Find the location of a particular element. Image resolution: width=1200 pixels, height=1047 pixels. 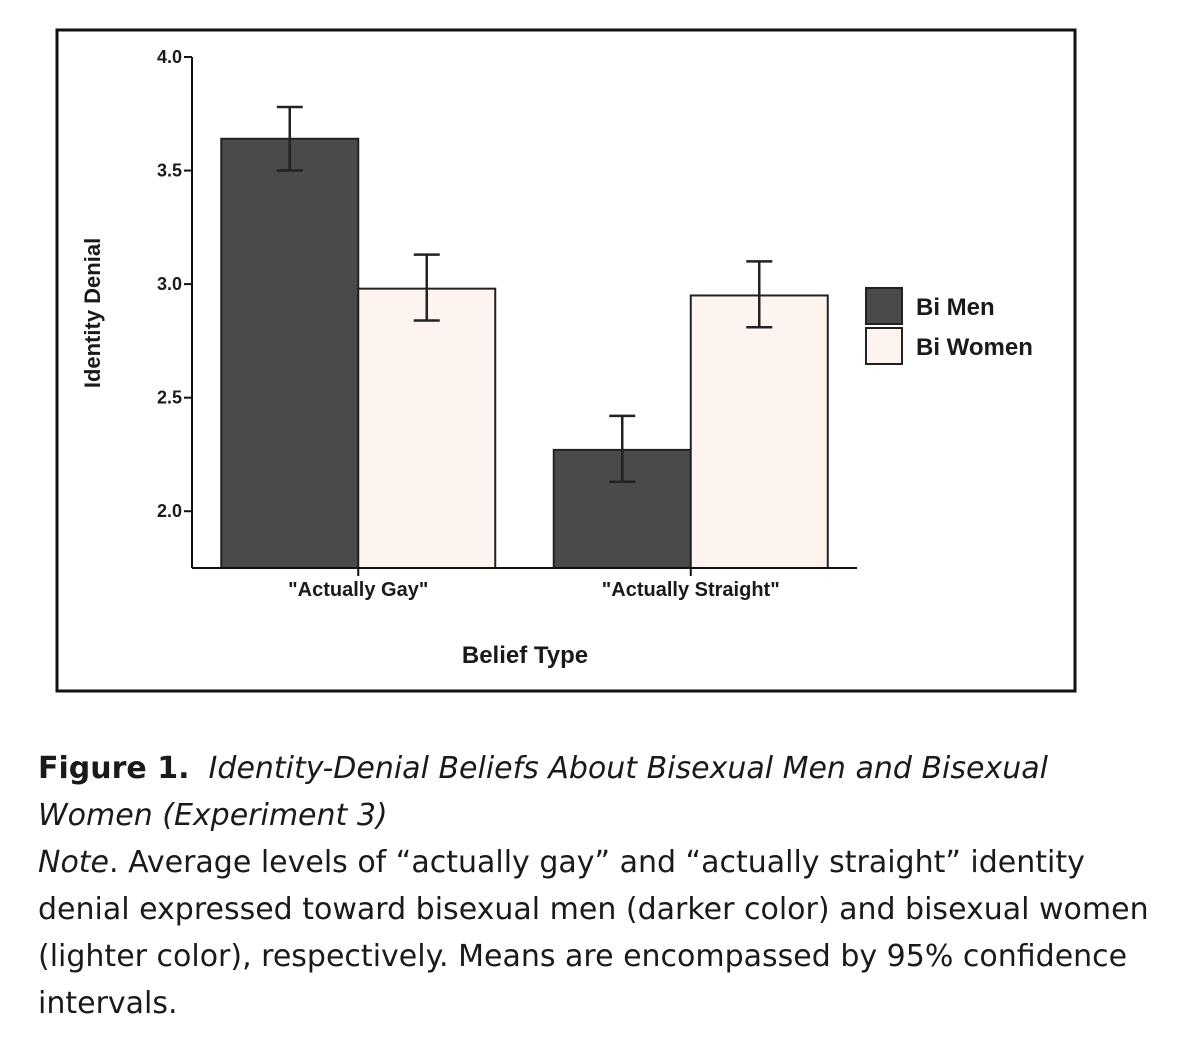

legend-label: Bi Women is located at coordinates (974, 347).